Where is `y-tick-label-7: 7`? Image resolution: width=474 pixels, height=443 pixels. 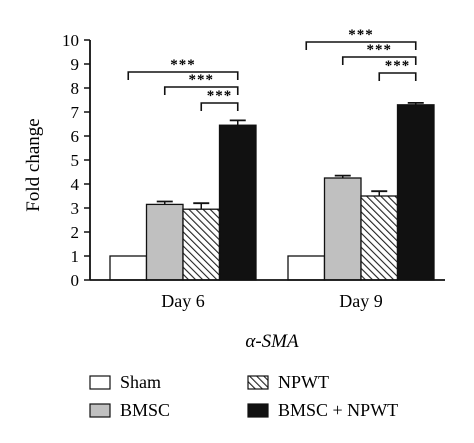 y-tick-label-7: 7 is located at coordinates (75, 112).